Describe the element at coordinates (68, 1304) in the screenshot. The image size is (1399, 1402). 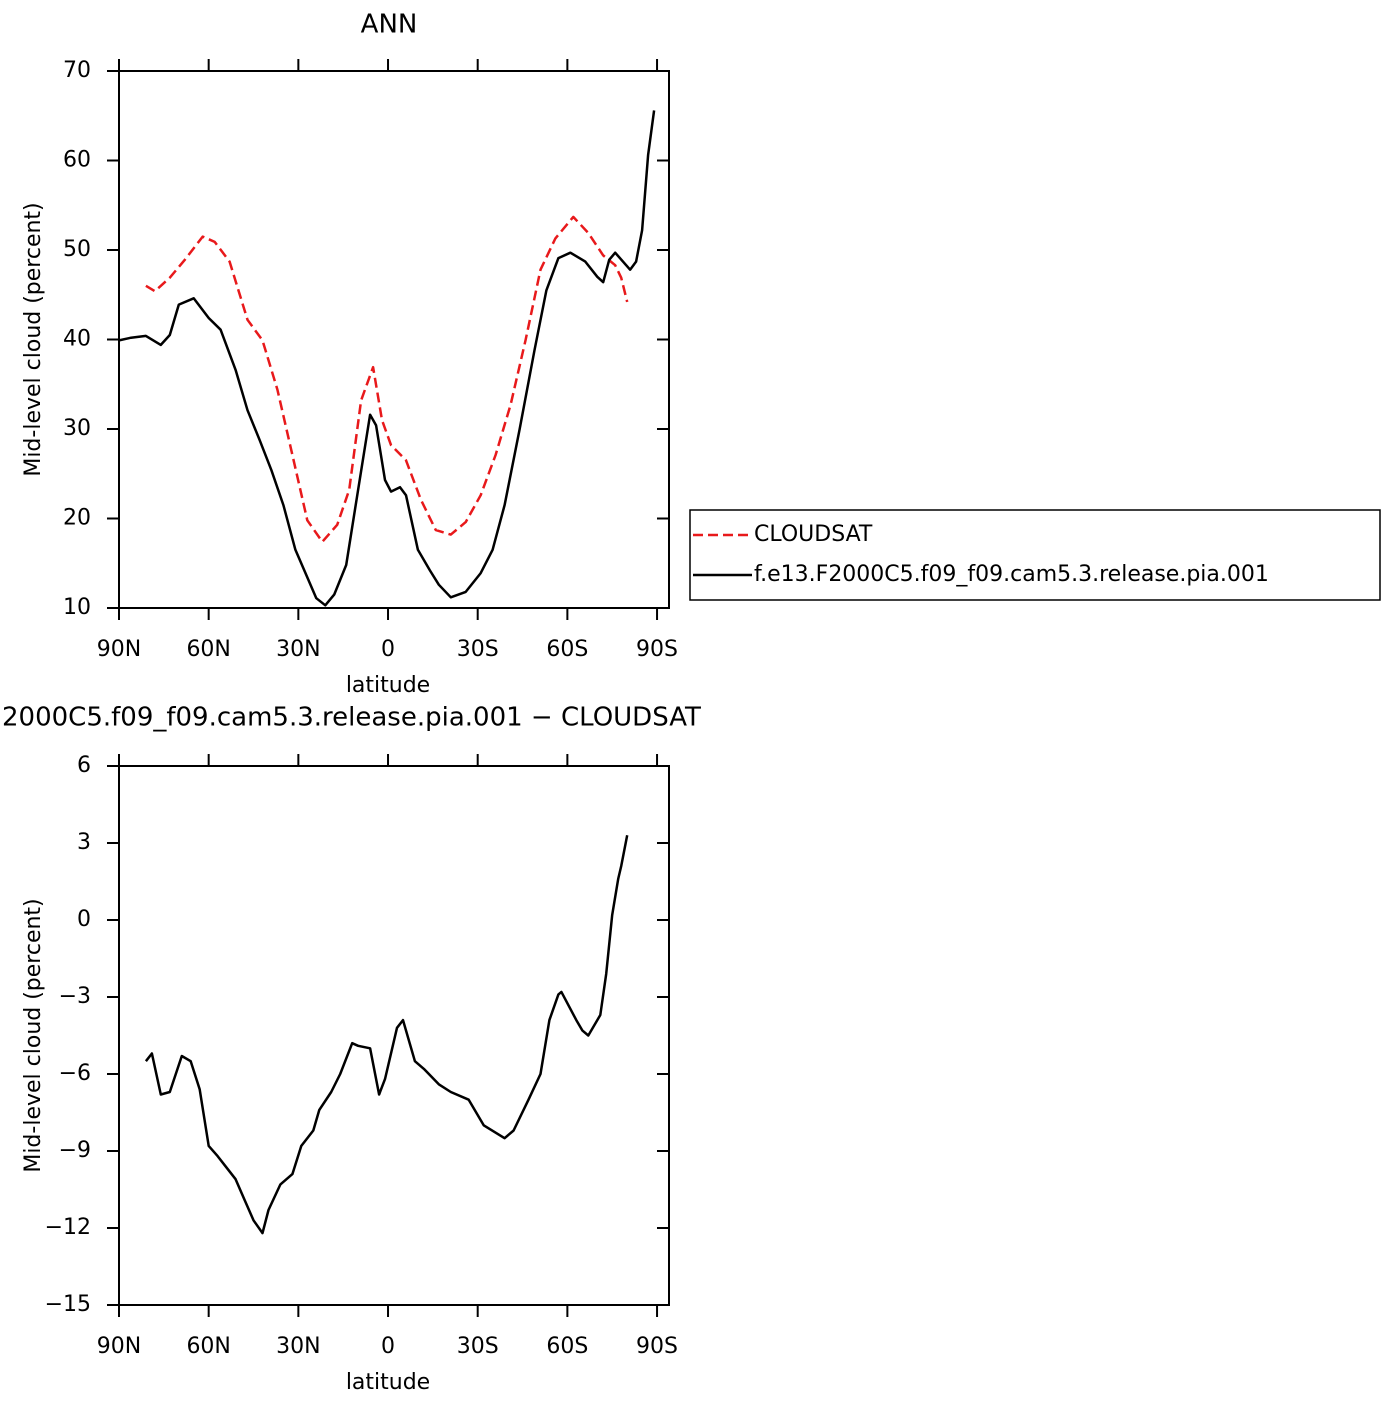
I see `y-tick-label: −15` at that location.